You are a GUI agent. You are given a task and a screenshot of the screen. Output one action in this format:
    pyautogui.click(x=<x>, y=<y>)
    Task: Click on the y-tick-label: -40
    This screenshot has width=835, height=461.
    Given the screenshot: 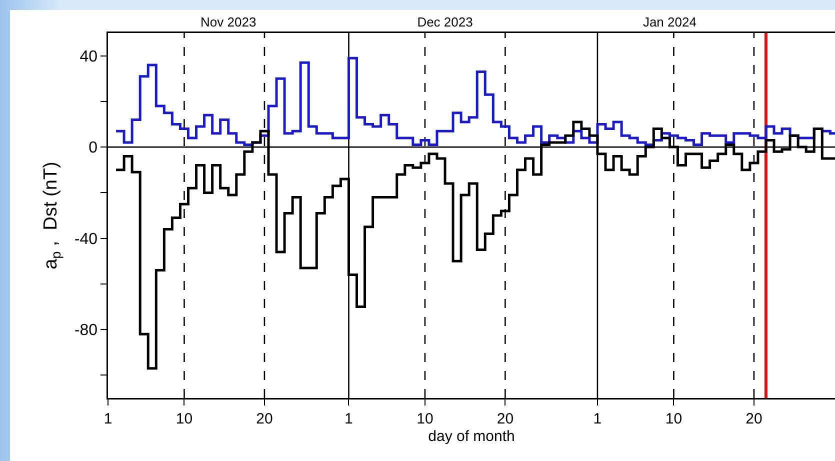 What is the action you would take?
    pyautogui.click(x=86, y=239)
    